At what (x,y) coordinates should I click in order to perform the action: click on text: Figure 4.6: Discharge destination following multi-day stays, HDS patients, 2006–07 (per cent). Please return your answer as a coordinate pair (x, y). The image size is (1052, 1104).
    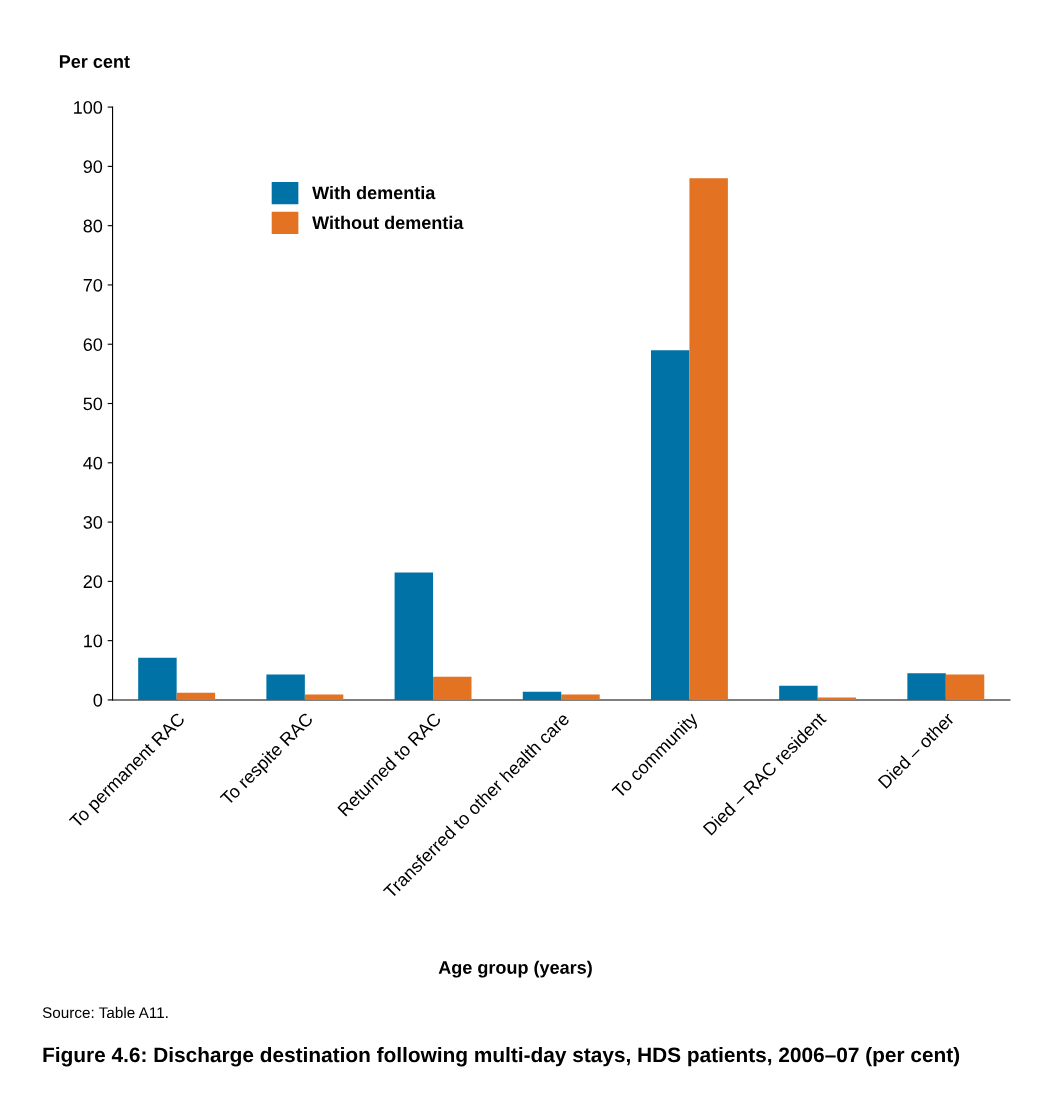
    Looking at the image, I should click on (501, 1056).